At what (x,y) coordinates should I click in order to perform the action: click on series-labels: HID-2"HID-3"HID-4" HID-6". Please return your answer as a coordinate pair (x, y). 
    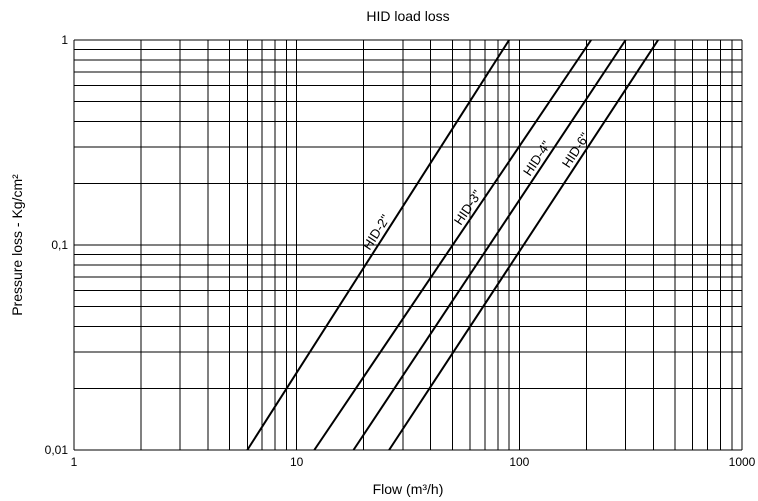
    Looking at the image, I should click on (476, 191).